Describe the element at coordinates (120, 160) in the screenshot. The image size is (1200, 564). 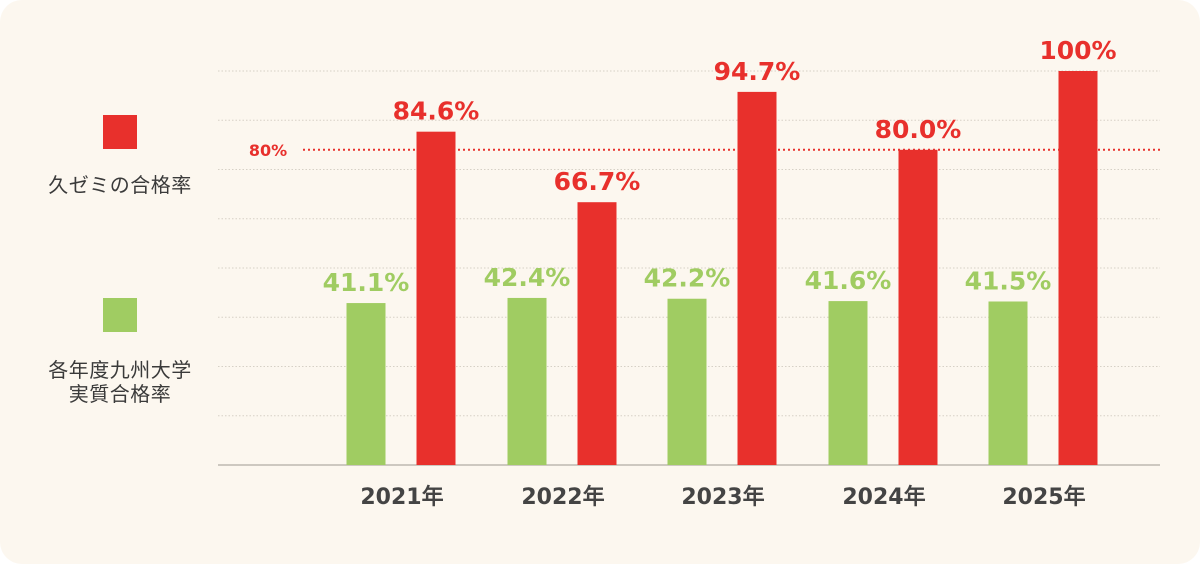
I see `legend-item-kyuzemi: 久ゼミの合格率` at that location.